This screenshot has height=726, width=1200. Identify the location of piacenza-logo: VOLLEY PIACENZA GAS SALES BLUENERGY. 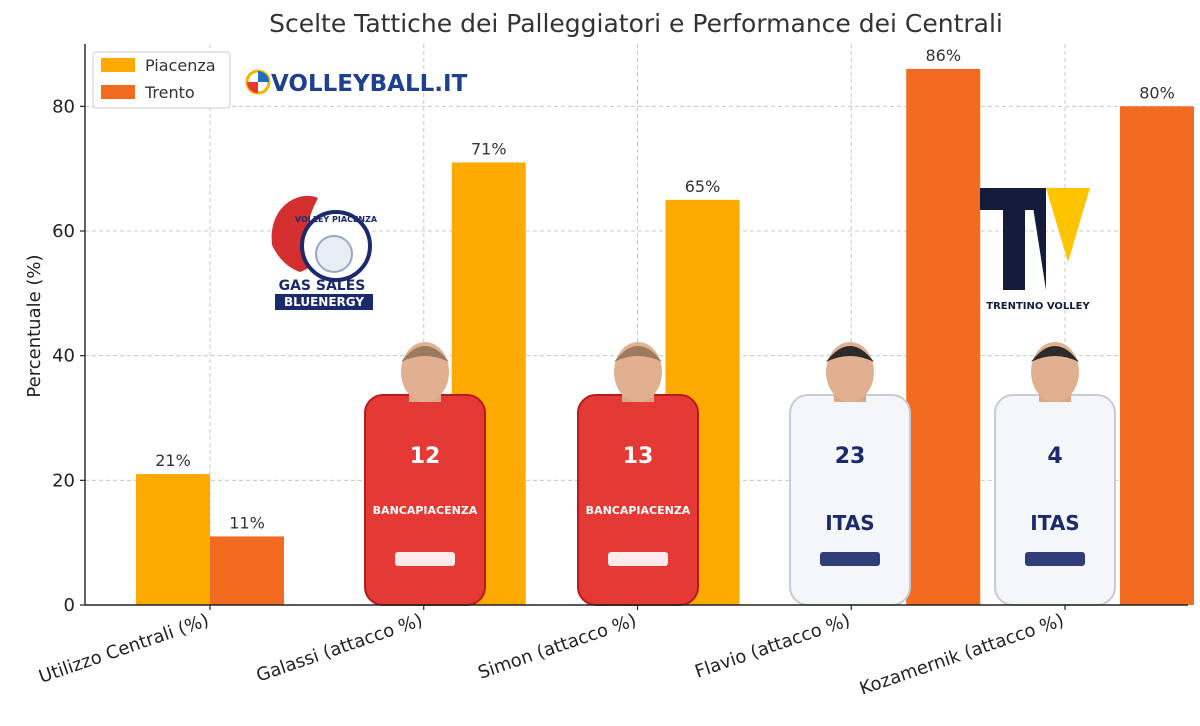
(324, 252).